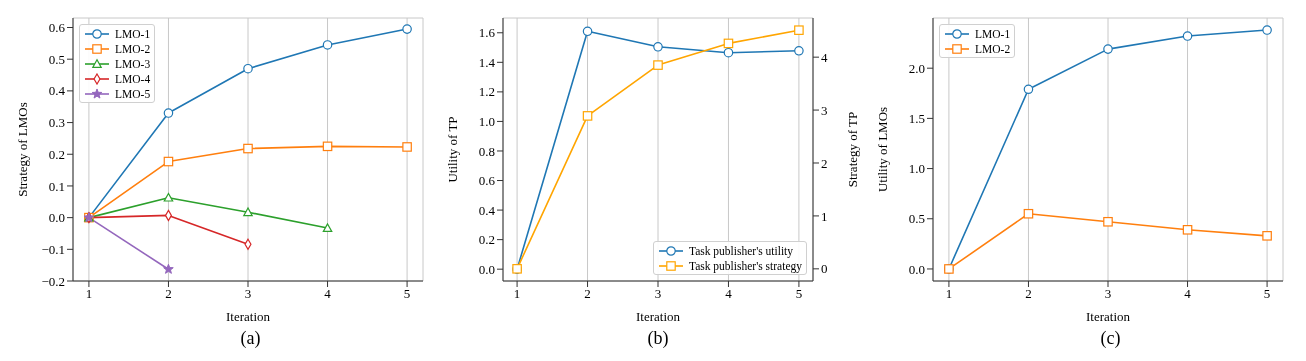 The height and width of the screenshot is (361, 1306). Describe the element at coordinates (486, 151) in the screenshot. I see `y-tick-label: 0.8` at that location.